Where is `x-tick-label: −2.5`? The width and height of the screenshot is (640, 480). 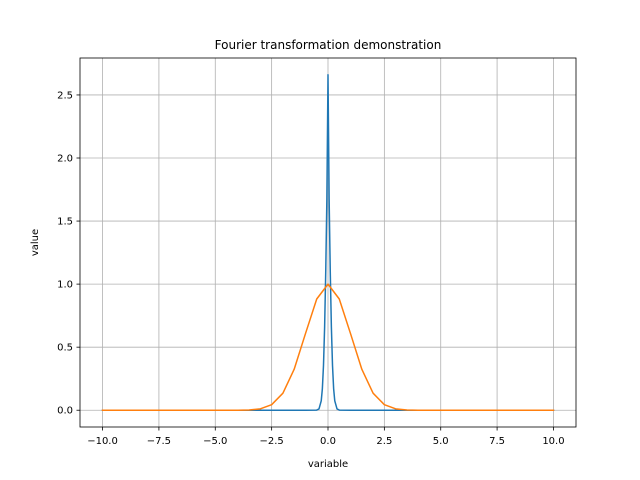 x-tick-label: −2.5 is located at coordinates (271, 441).